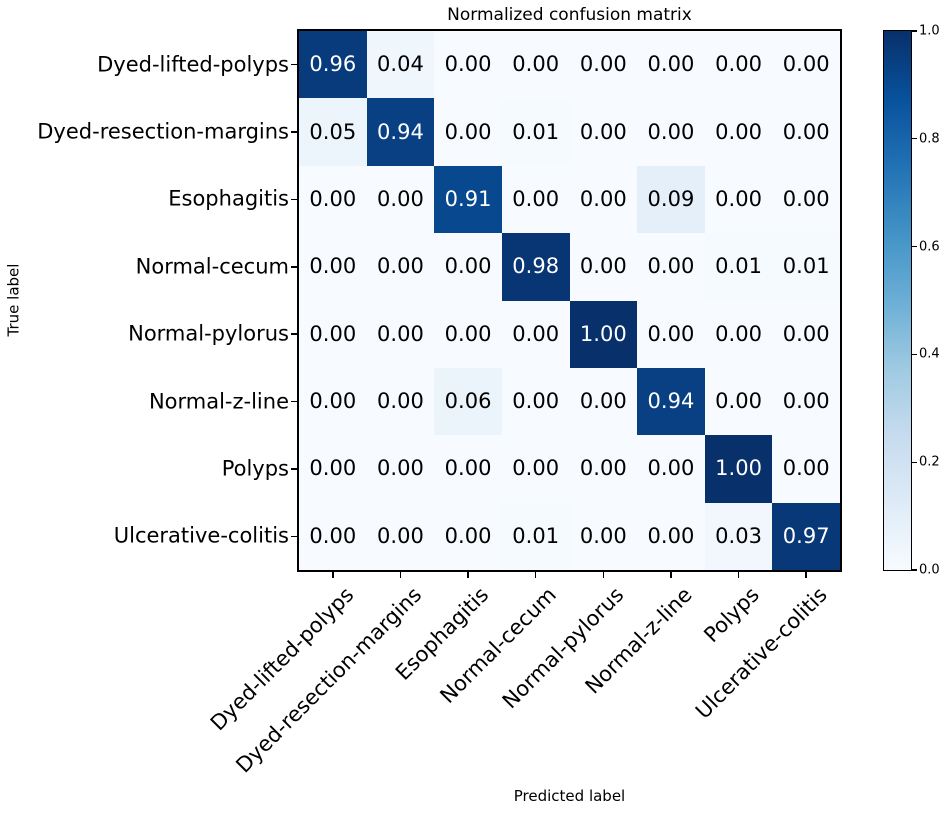  I want to click on colorbar-tick-label: 0.2, so click(929, 462).